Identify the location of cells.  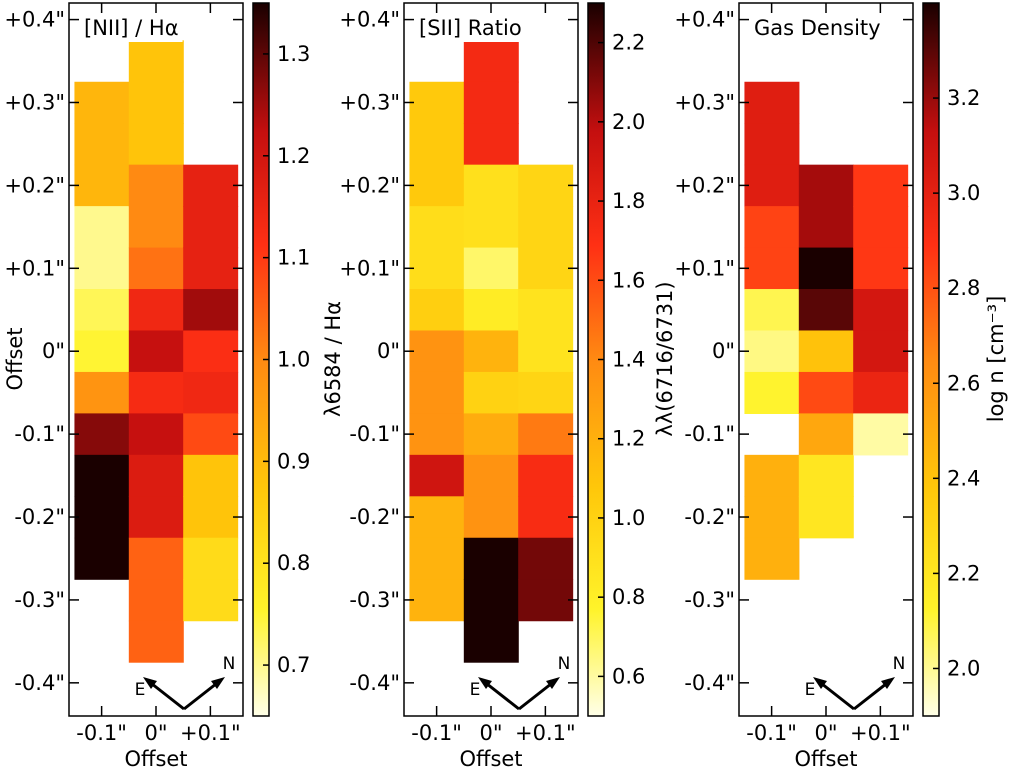
(826, 330).